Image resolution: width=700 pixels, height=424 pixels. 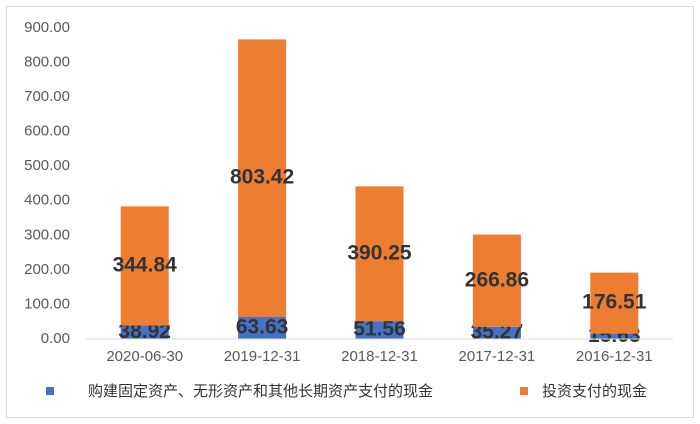 I want to click on data-label: 344.84, so click(x=145, y=265).